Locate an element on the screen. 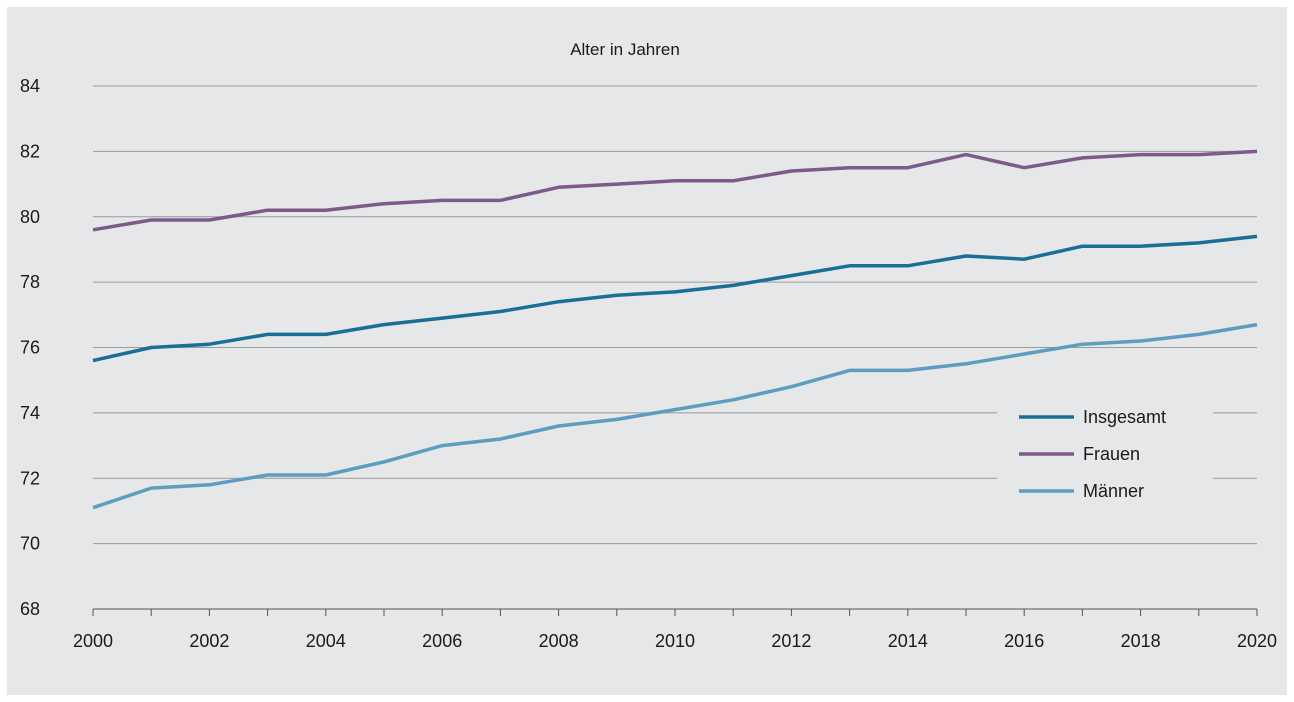  y-tick-label: 68 is located at coordinates (30, 609).